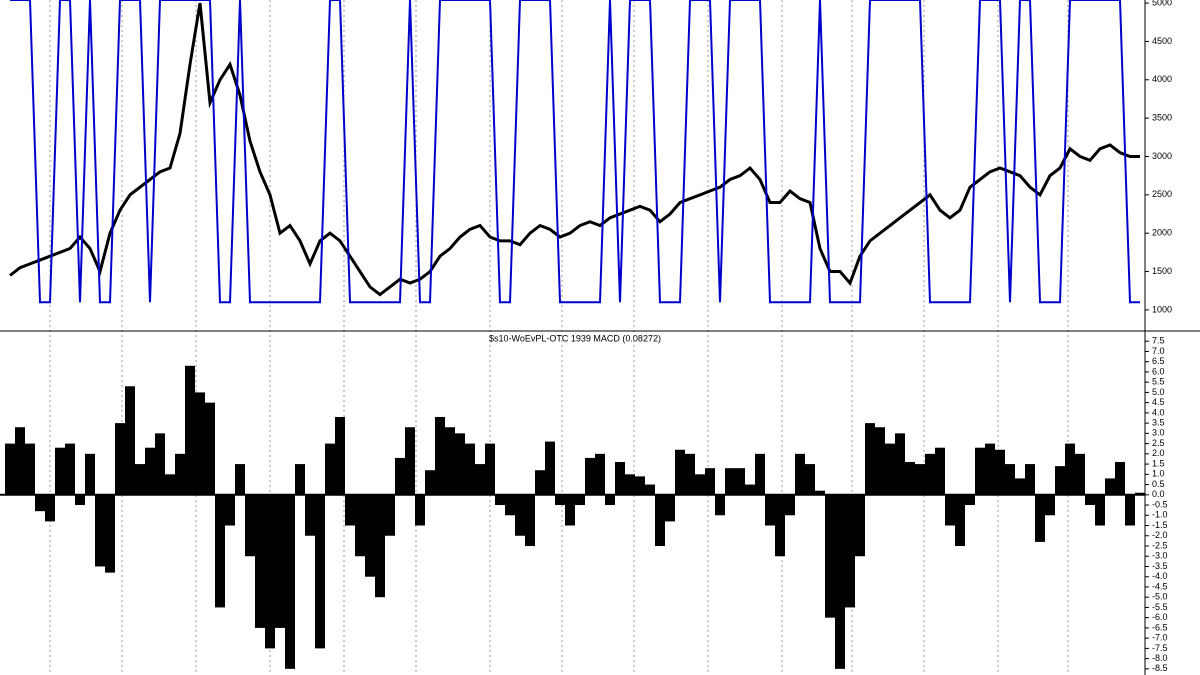 This screenshot has height=675, width=1200. I want to click on y-tick-label: -4.0, so click(1160, 576).